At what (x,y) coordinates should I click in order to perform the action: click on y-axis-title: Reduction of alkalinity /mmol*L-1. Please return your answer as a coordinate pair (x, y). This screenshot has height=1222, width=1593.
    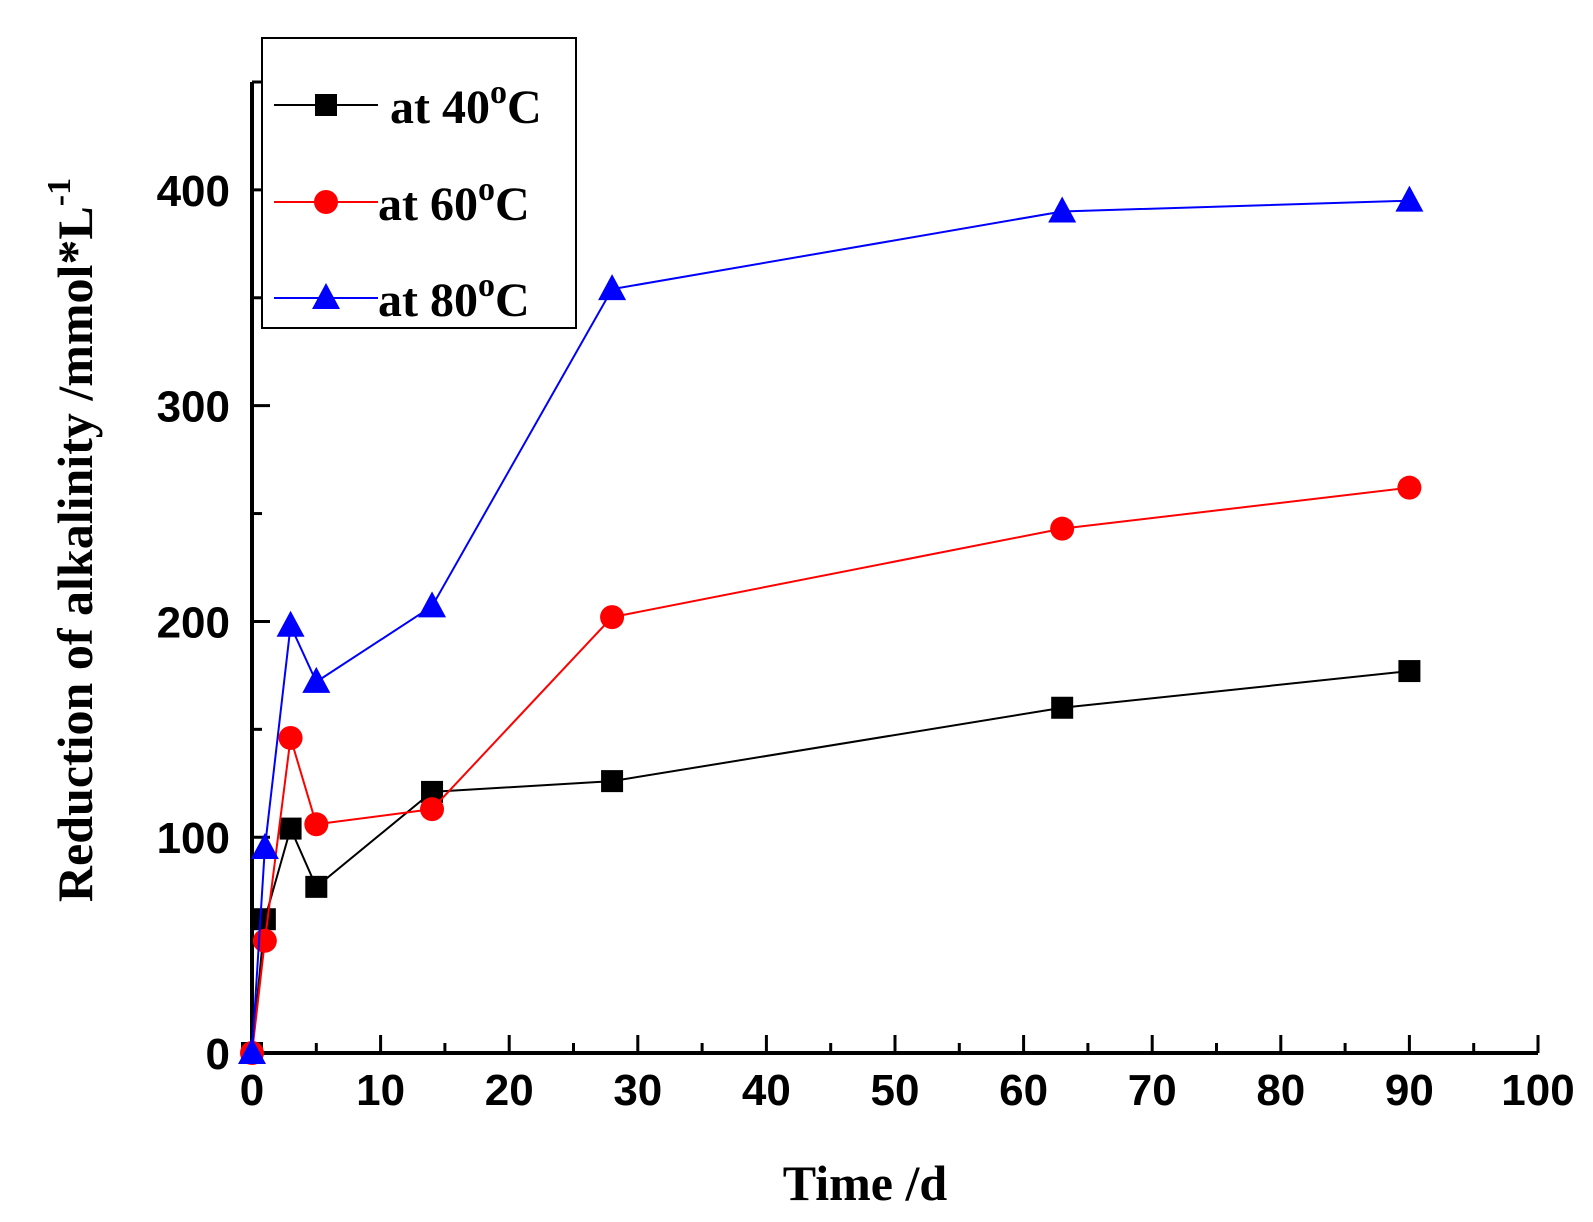
    Looking at the image, I should click on (72, 540).